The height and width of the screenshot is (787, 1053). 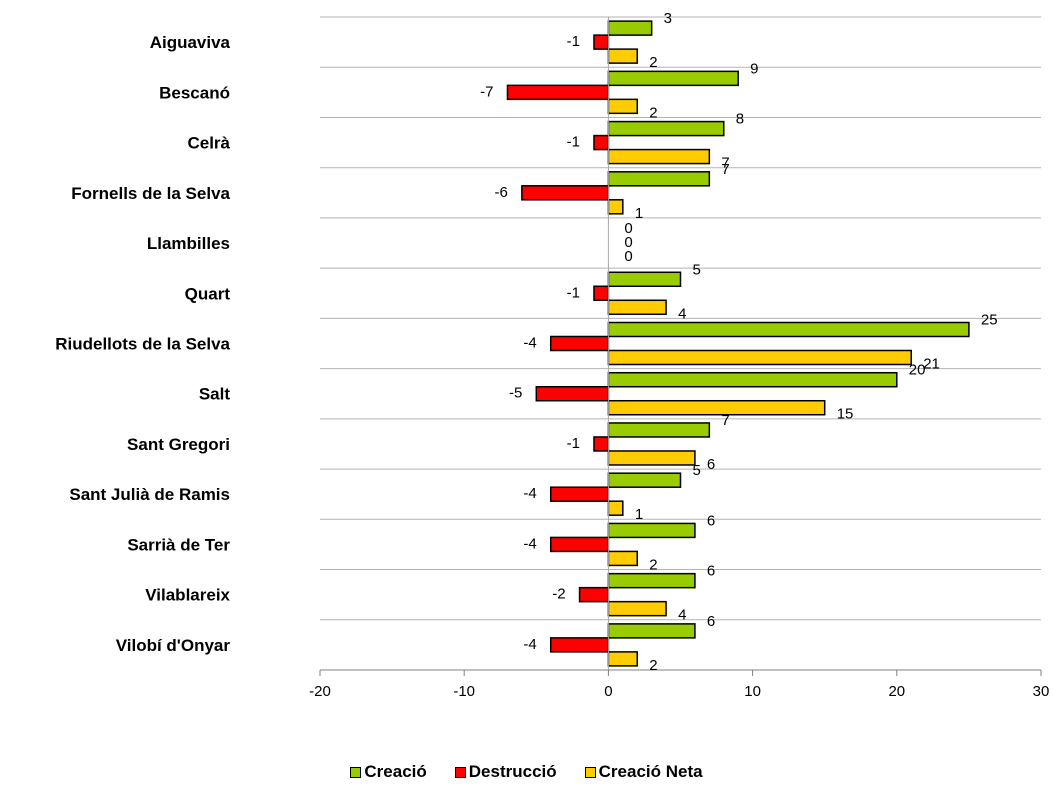 What do you see at coordinates (668, 18) in the screenshot?
I see `data-label-creacio: 3` at bounding box center [668, 18].